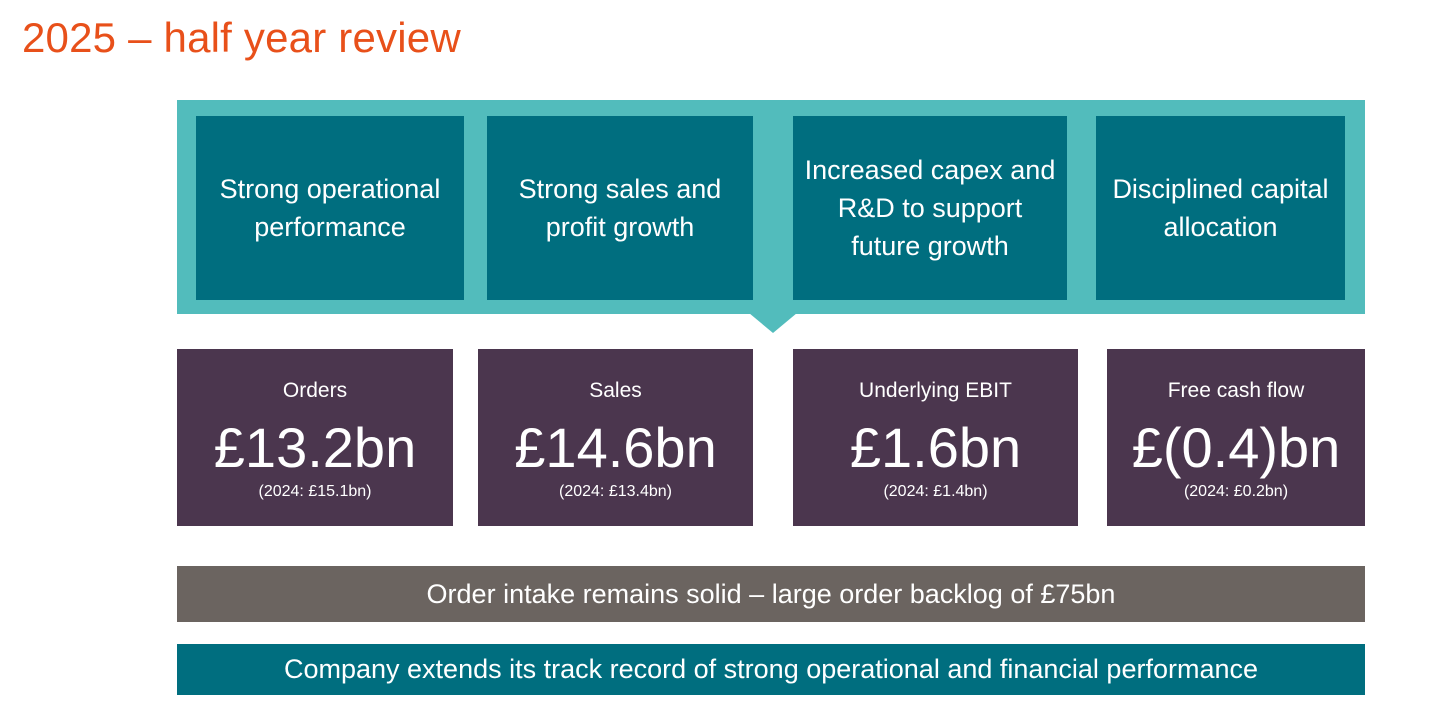 This screenshot has height=725, width=1456. I want to click on kpi-value: £1.6bn, so click(935, 447).